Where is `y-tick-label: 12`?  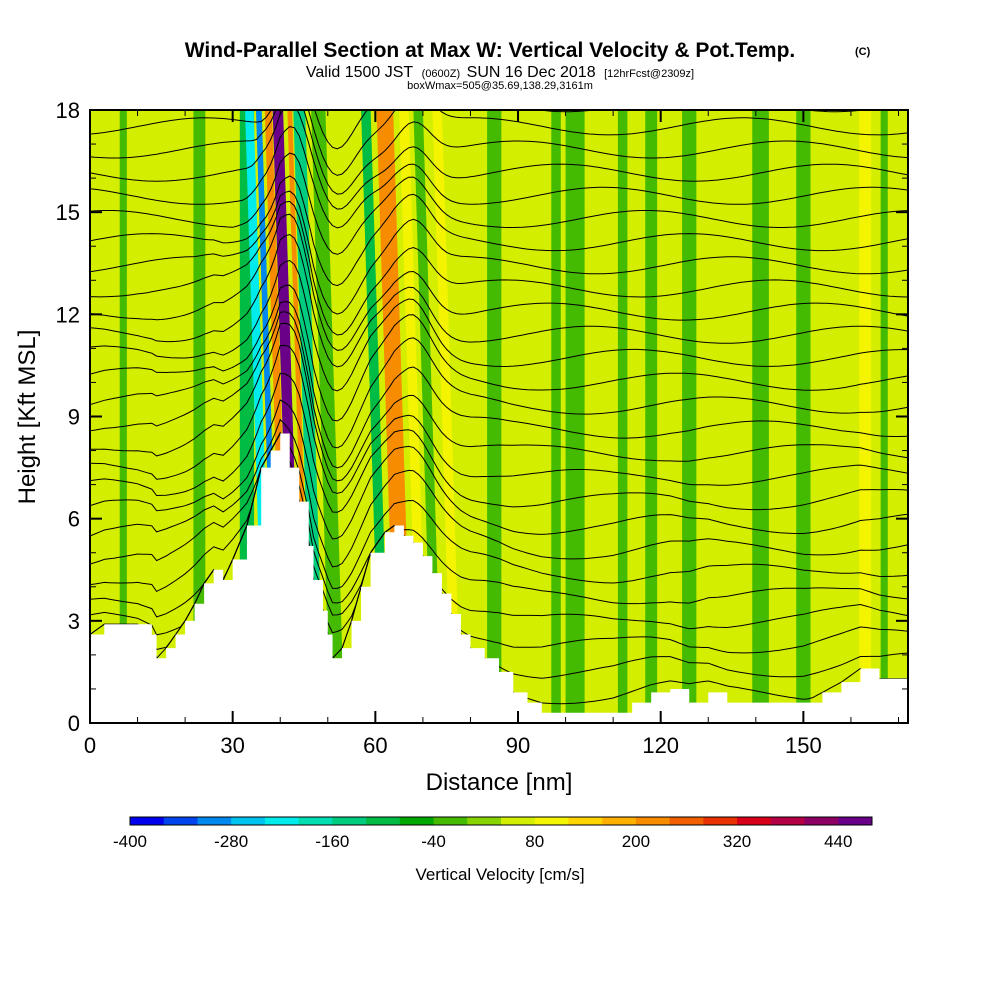
y-tick-label: 12 is located at coordinates (68, 314).